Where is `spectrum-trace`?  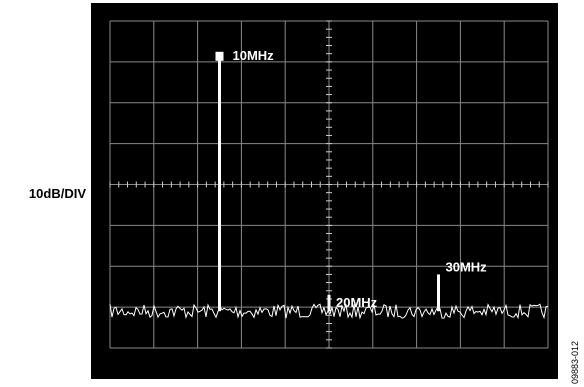 spectrum-trace is located at coordinates (329, 311).